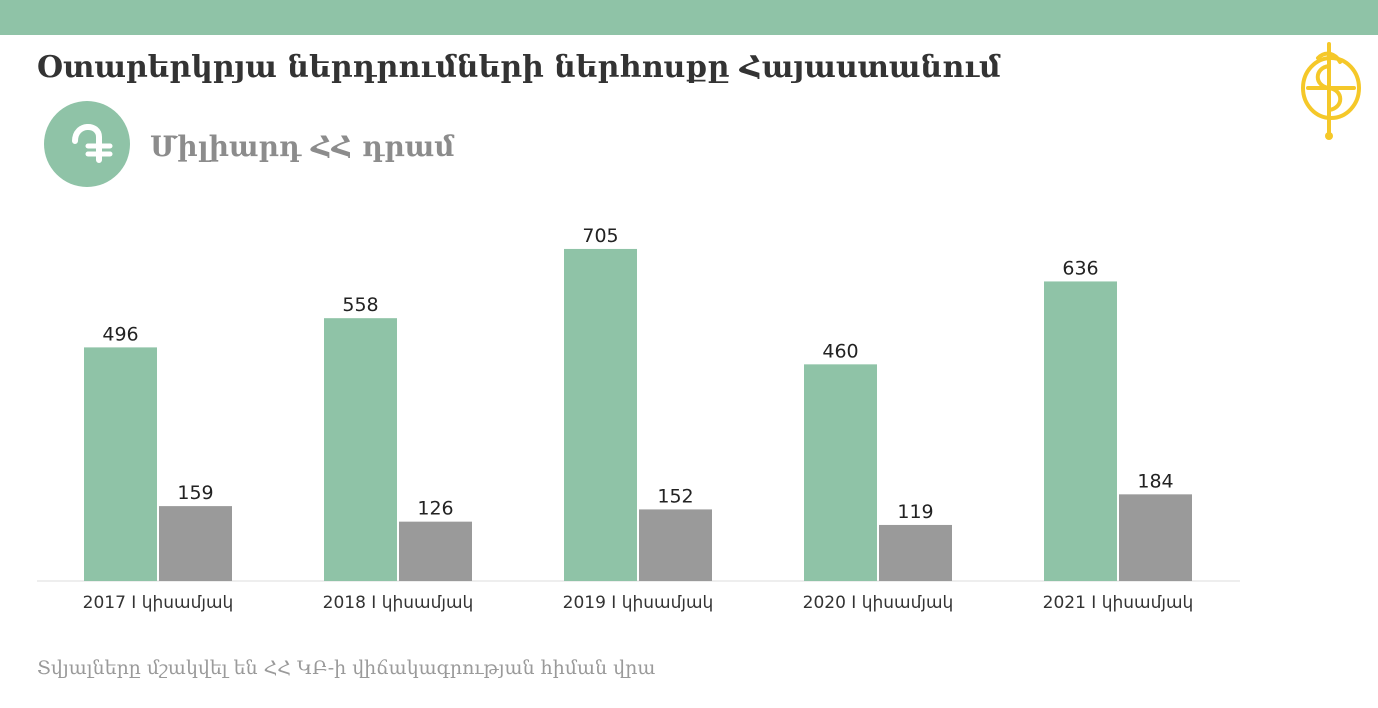 The image size is (1378, 708). What do you see at coordinates (689, 17) in the screenshot?
I see `top-color-band` at bounding box center [689, 17].